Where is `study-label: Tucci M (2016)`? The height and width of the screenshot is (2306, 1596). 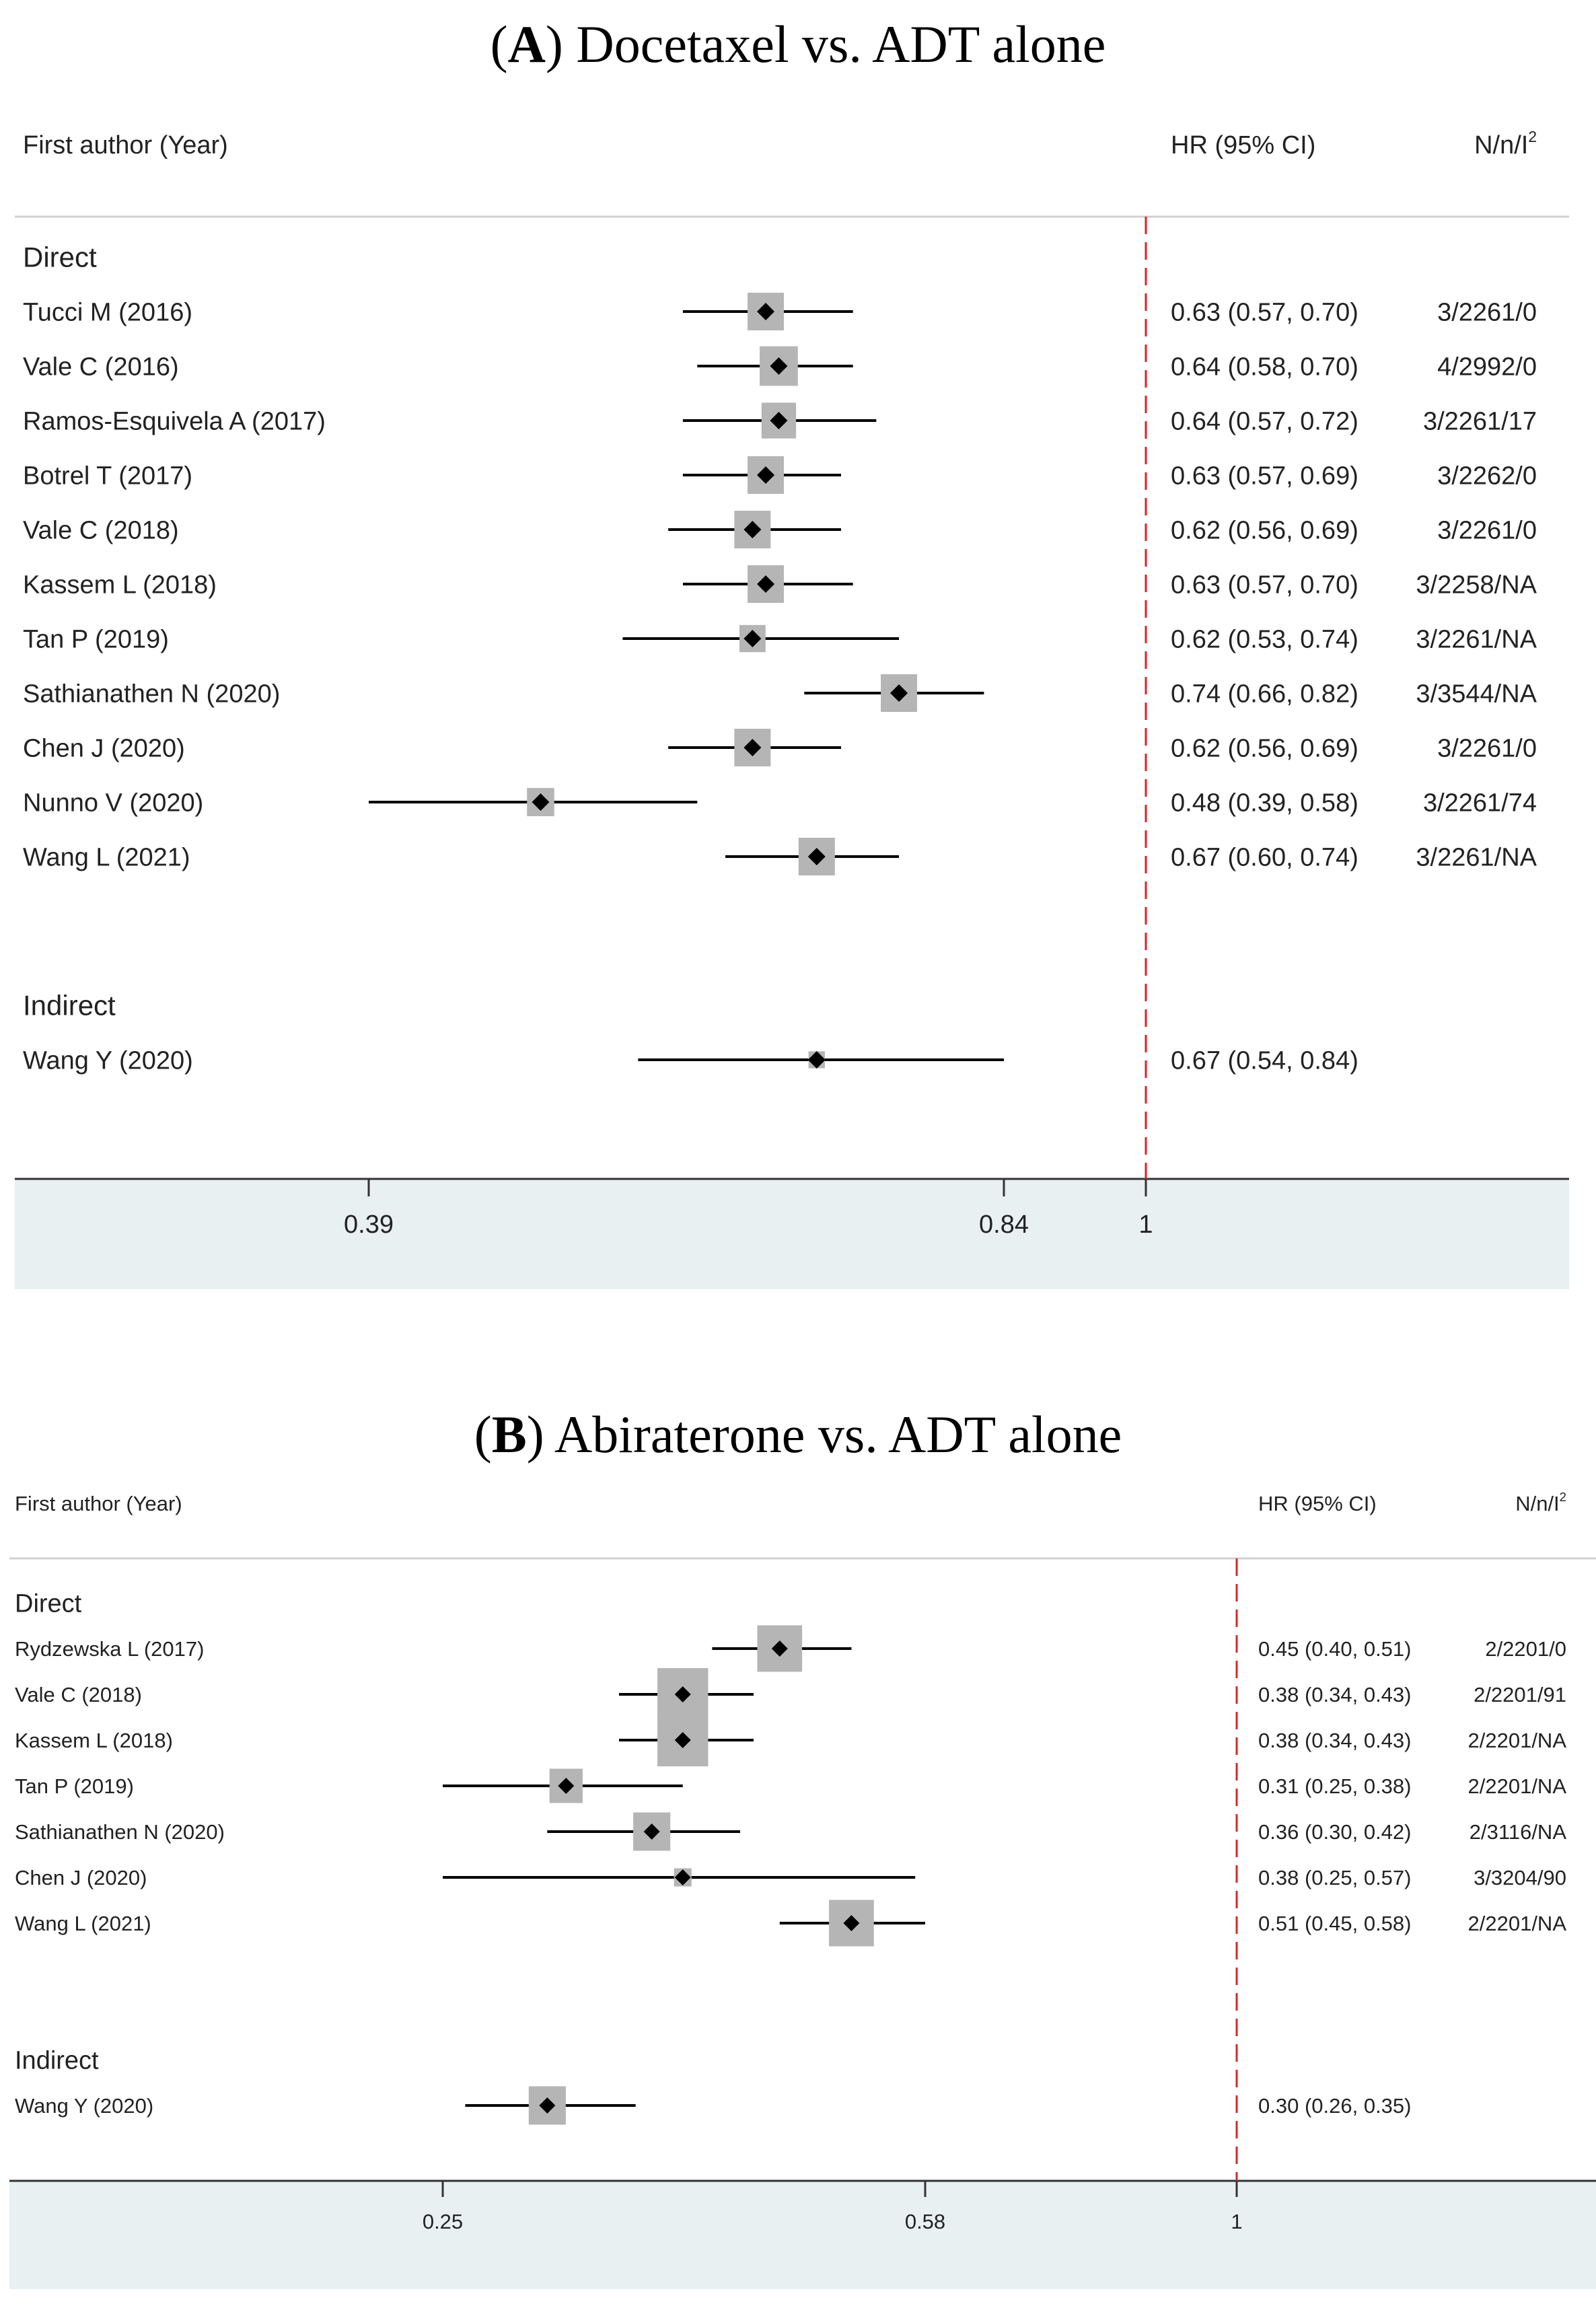
study-label: Tucci M (2016) is located at coordinates (108, 312).